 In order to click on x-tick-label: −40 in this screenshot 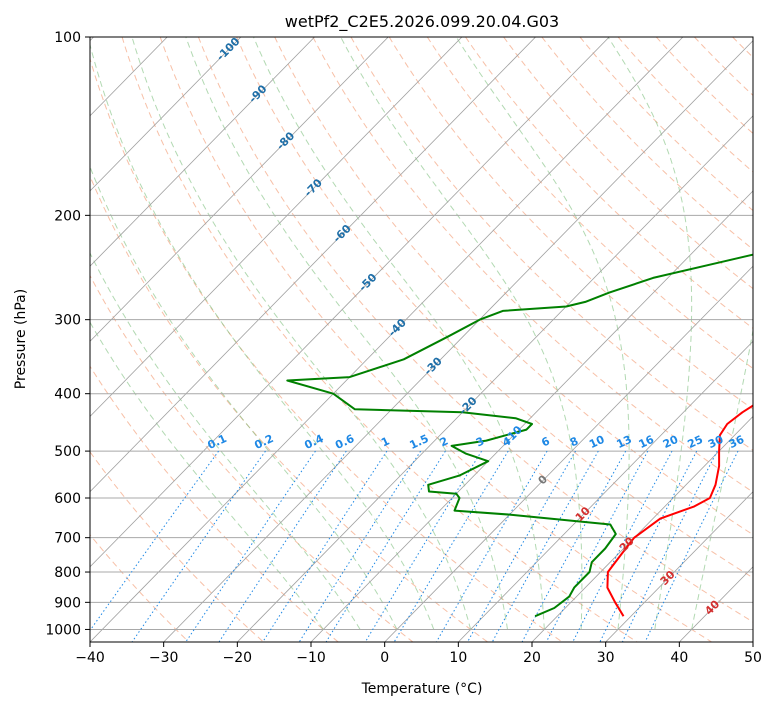, I will do `click(90, 658)`.